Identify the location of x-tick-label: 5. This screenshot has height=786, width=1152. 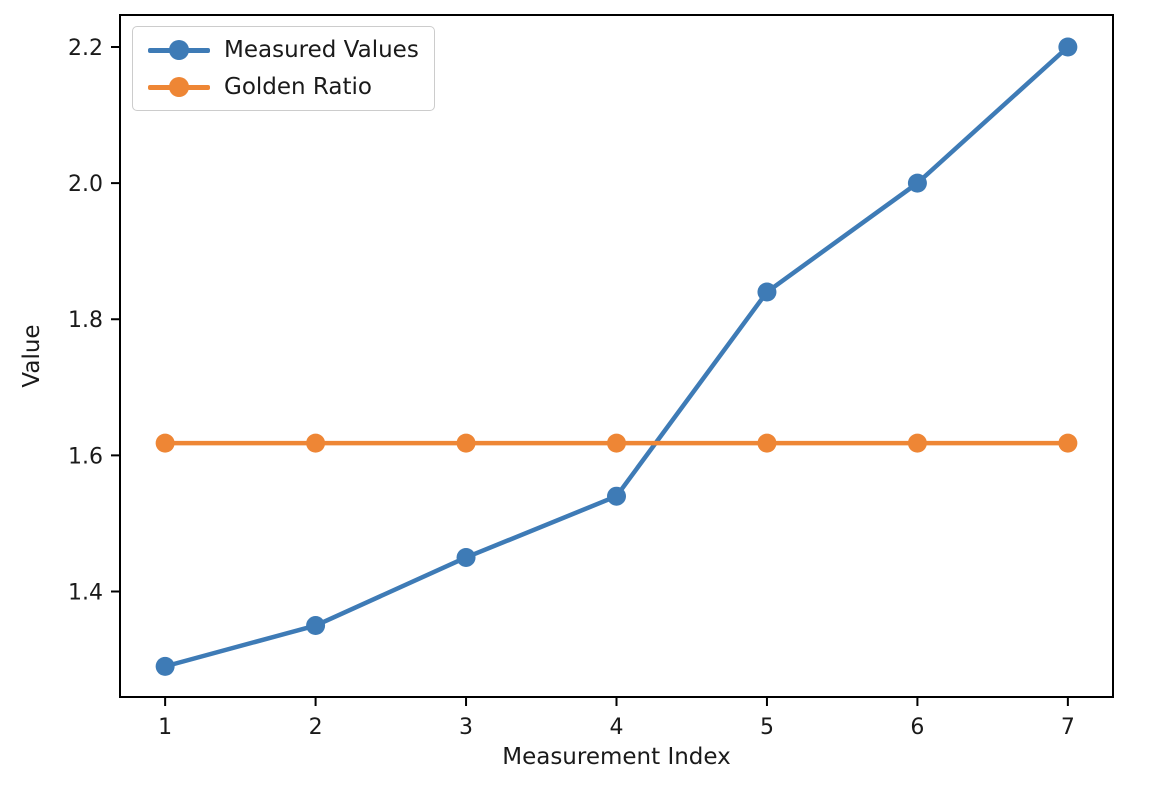
(767, 727).